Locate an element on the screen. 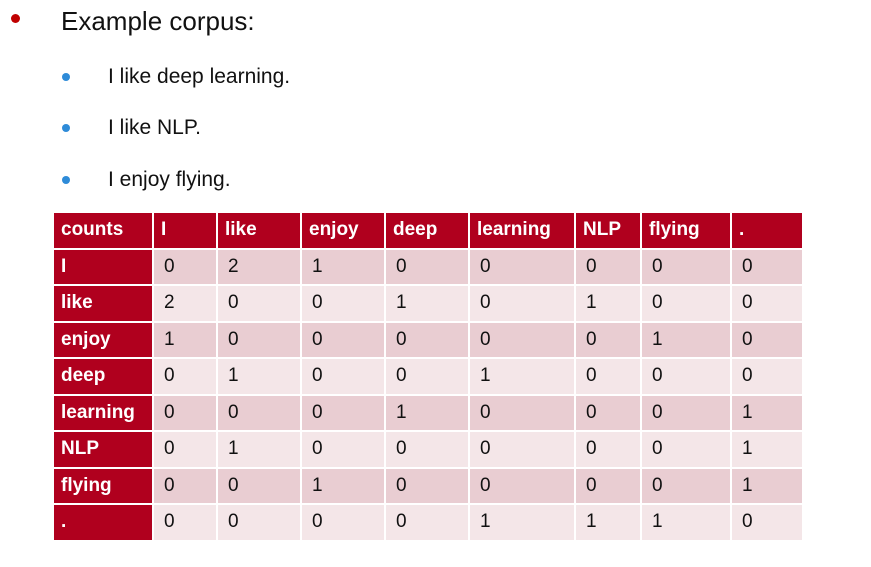  table-row: like 2 0 0 1 0 1 0 0 is located at coordinates (428, 303).